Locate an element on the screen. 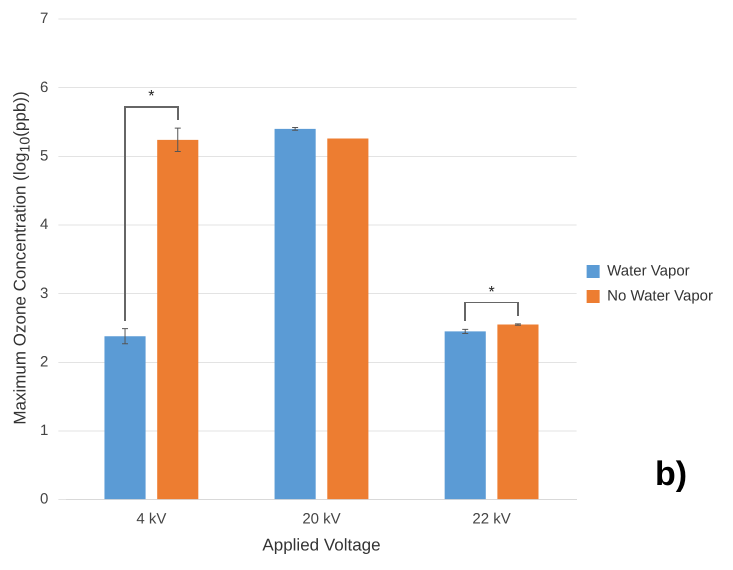 The width and height of the screenshot is (733, 570). y-tick-label: 0 is located at coordinates (44, 499).